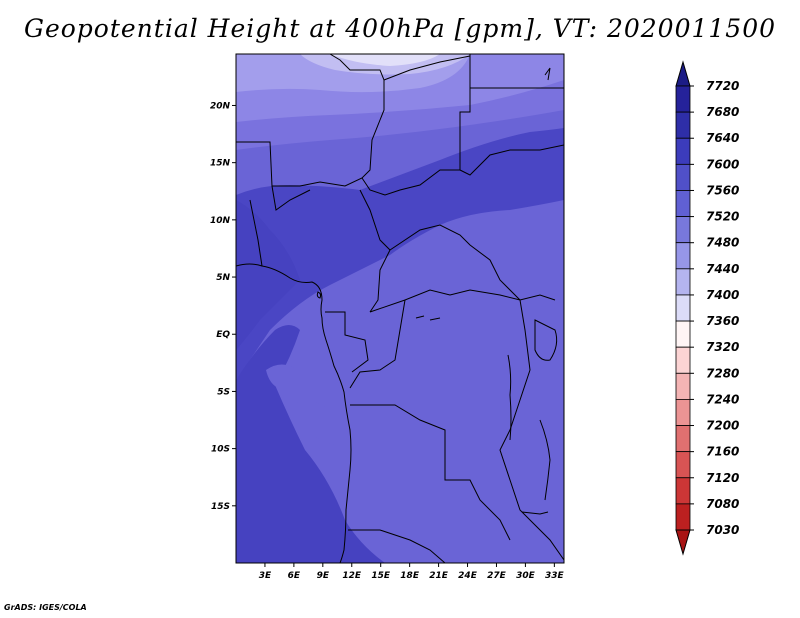 The image size is (800, 618). I want to click on colorbar-label: 7240, so click(722, 399).